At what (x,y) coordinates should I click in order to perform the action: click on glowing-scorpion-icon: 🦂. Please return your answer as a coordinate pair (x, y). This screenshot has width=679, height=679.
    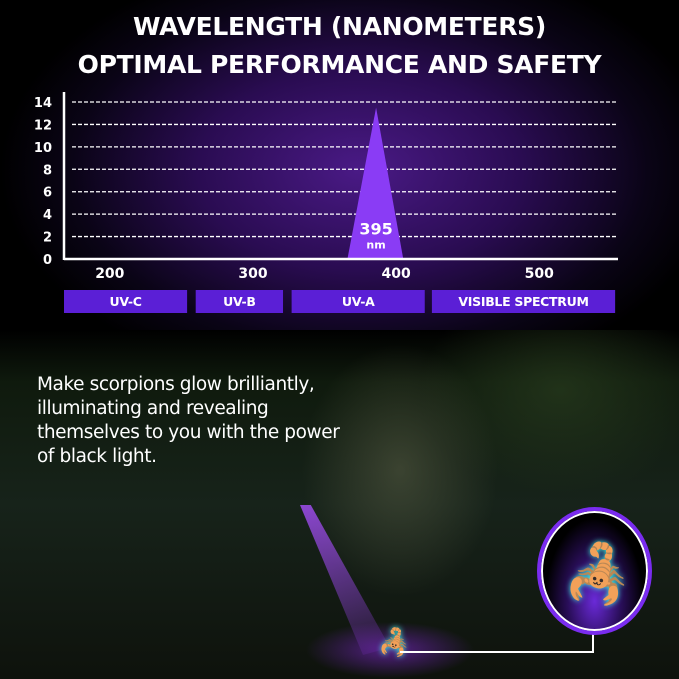
    Looking at the image, I should click on (598, 574).